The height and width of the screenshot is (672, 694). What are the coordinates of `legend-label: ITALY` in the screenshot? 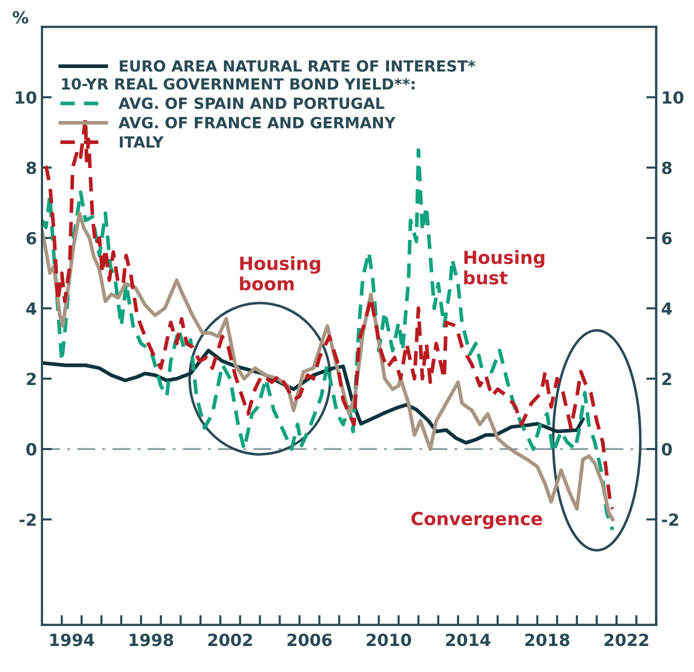 It's located at (142, 142).